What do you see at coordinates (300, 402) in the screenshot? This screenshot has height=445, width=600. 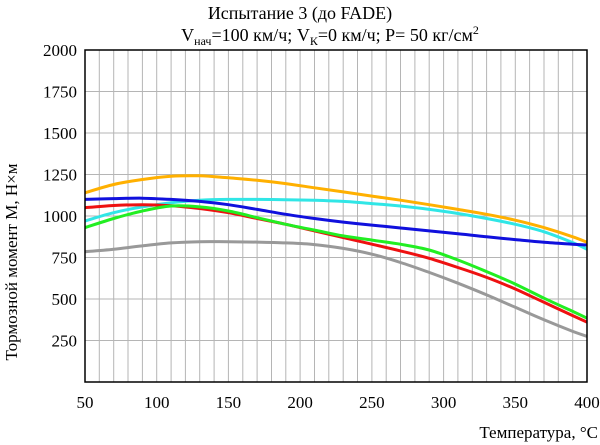 I see `x-tick-label-200: 200` at bounding box center [300, 402].